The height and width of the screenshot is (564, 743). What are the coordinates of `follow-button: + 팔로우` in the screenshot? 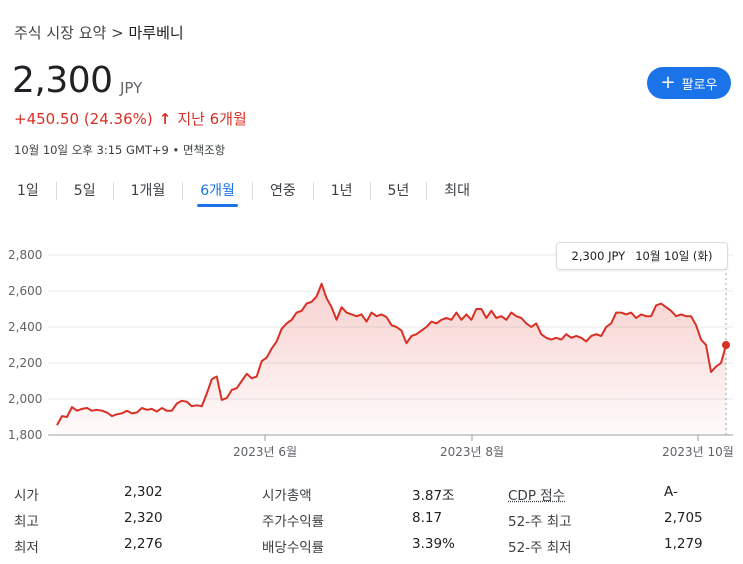 It's located at (689, 83).